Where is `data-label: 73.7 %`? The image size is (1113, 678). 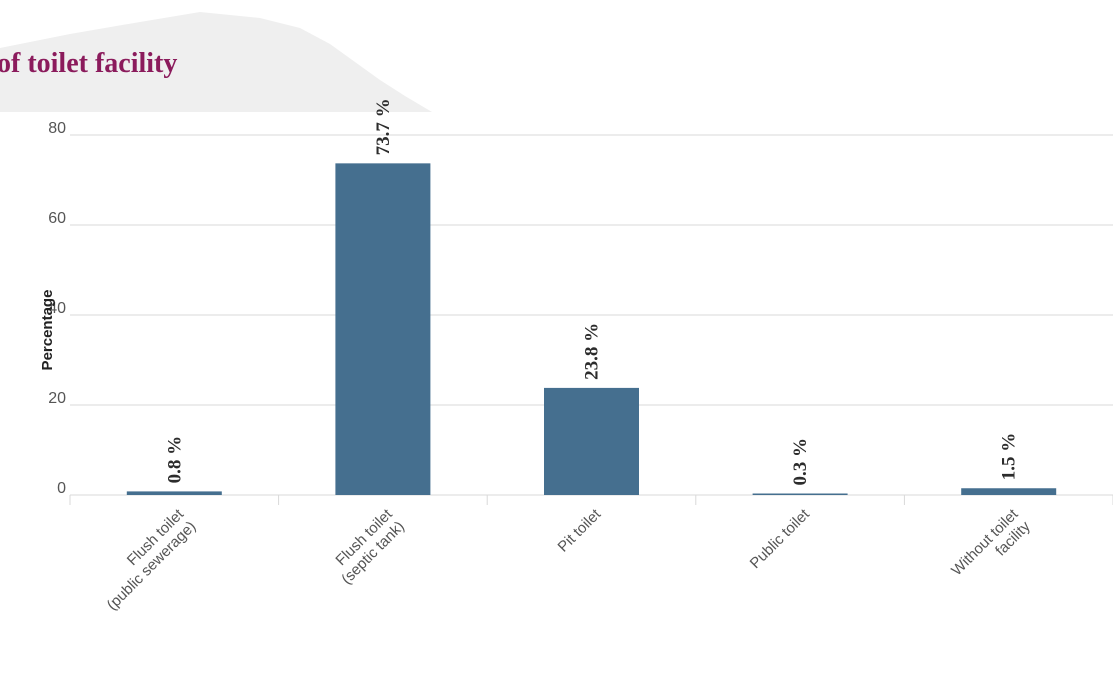 data-label: 73.7 % is located at coordinates (383, 126).